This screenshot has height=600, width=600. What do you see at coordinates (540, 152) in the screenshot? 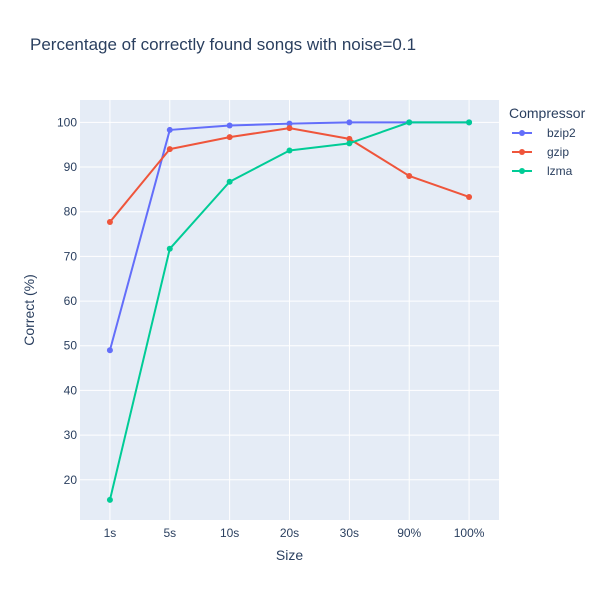
I see `legend-item-gzip: gzip` at bounding box center [540, 152].